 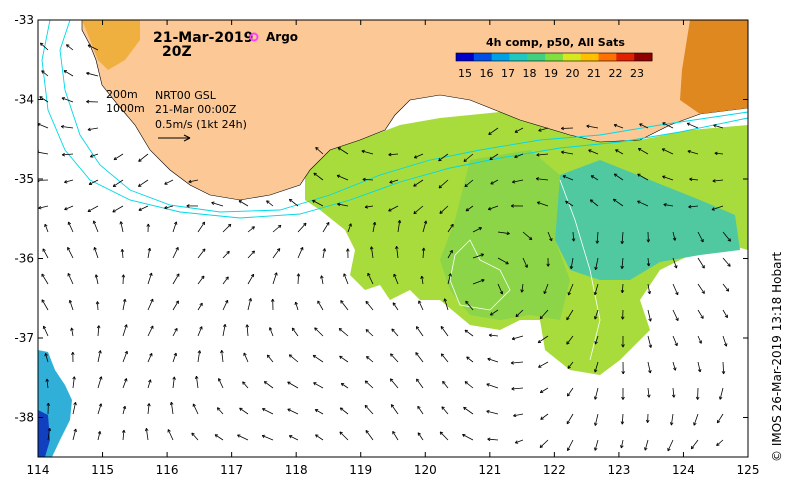 I want to click on y-tick-label: -34, so click(x=24, y=100).